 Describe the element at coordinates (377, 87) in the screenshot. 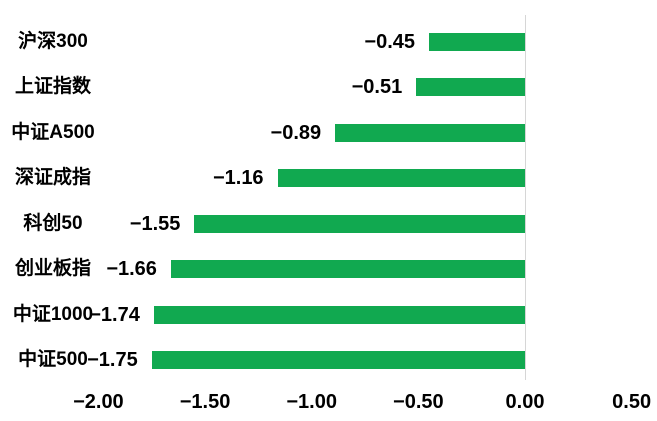

I see `value-label: −0.51` at that location.